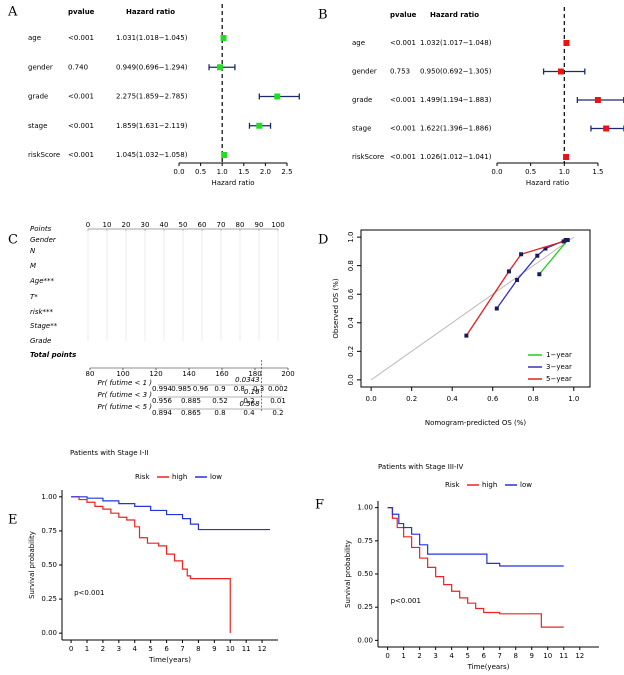  What do you see at coordinates (563, 656) in the screenshot?
I see `x-tick-label: 11` at bounding box center [563, 656].